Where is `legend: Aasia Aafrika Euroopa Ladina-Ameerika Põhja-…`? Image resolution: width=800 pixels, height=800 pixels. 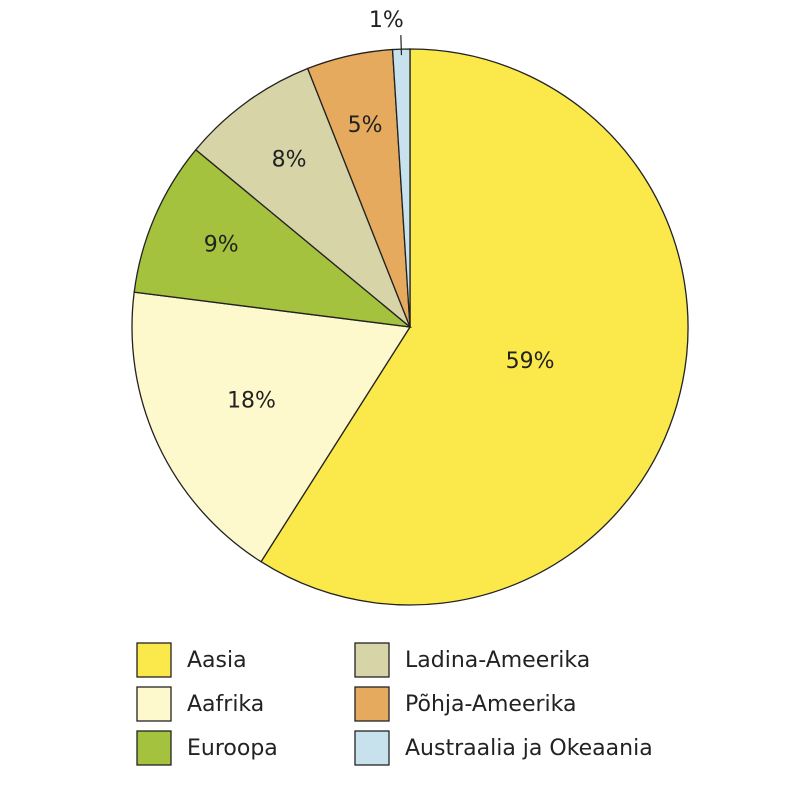 legend: Aasia Aafrika Euroopa Ladina-Ameerika Põhja-… is located at coordinates (394, 704).